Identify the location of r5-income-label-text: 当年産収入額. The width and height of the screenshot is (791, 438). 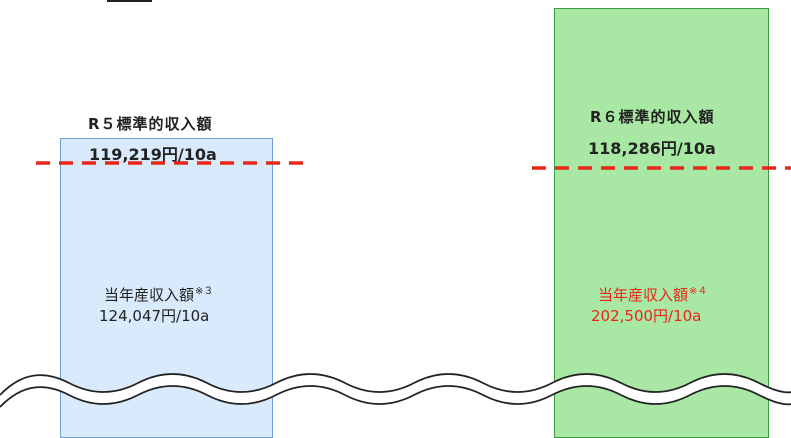
(149, 295).